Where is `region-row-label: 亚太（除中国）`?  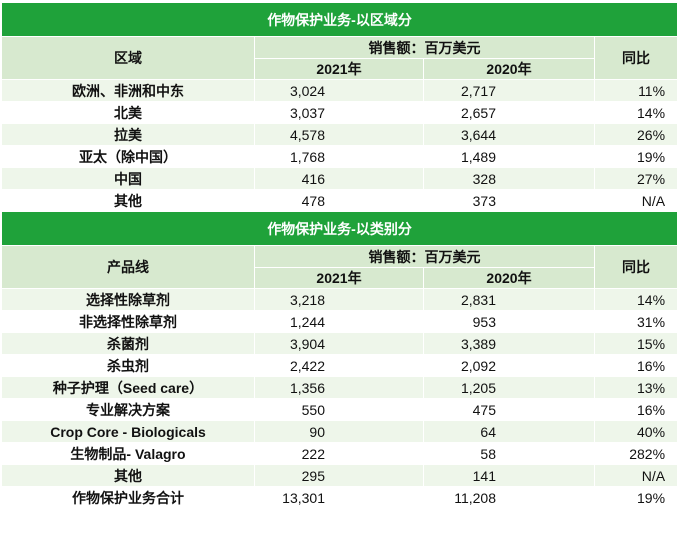 region-row-label: 亚太（除中国） is located at coordinates (128, 156).